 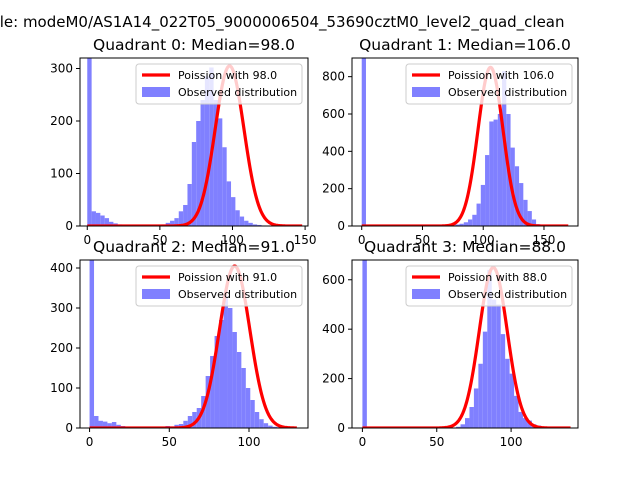 I want to click on legend: Poission with 88.0 Observed distribution, so click(x=489, y=286).